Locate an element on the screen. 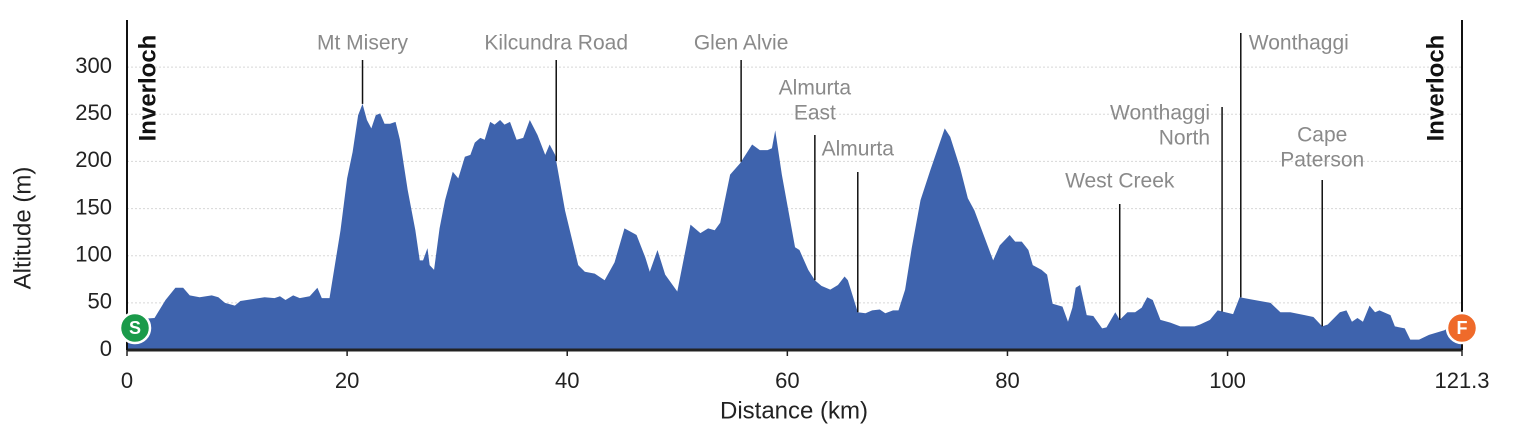 This screenshot has height=436, width=1513. y-tick-label: 50 is located at coordinates (100, 301).